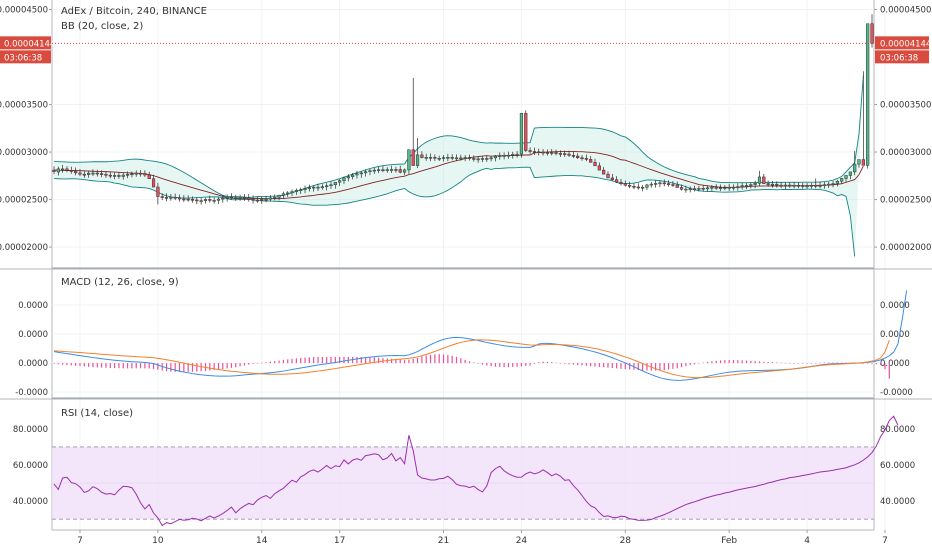 The image size is (932, 554). What do you see at coordinates (120, 282) in the screenshot?
I see `macd-indicator-label: MACD (12, 26, close, 9)` at bounding box center [120, 282].